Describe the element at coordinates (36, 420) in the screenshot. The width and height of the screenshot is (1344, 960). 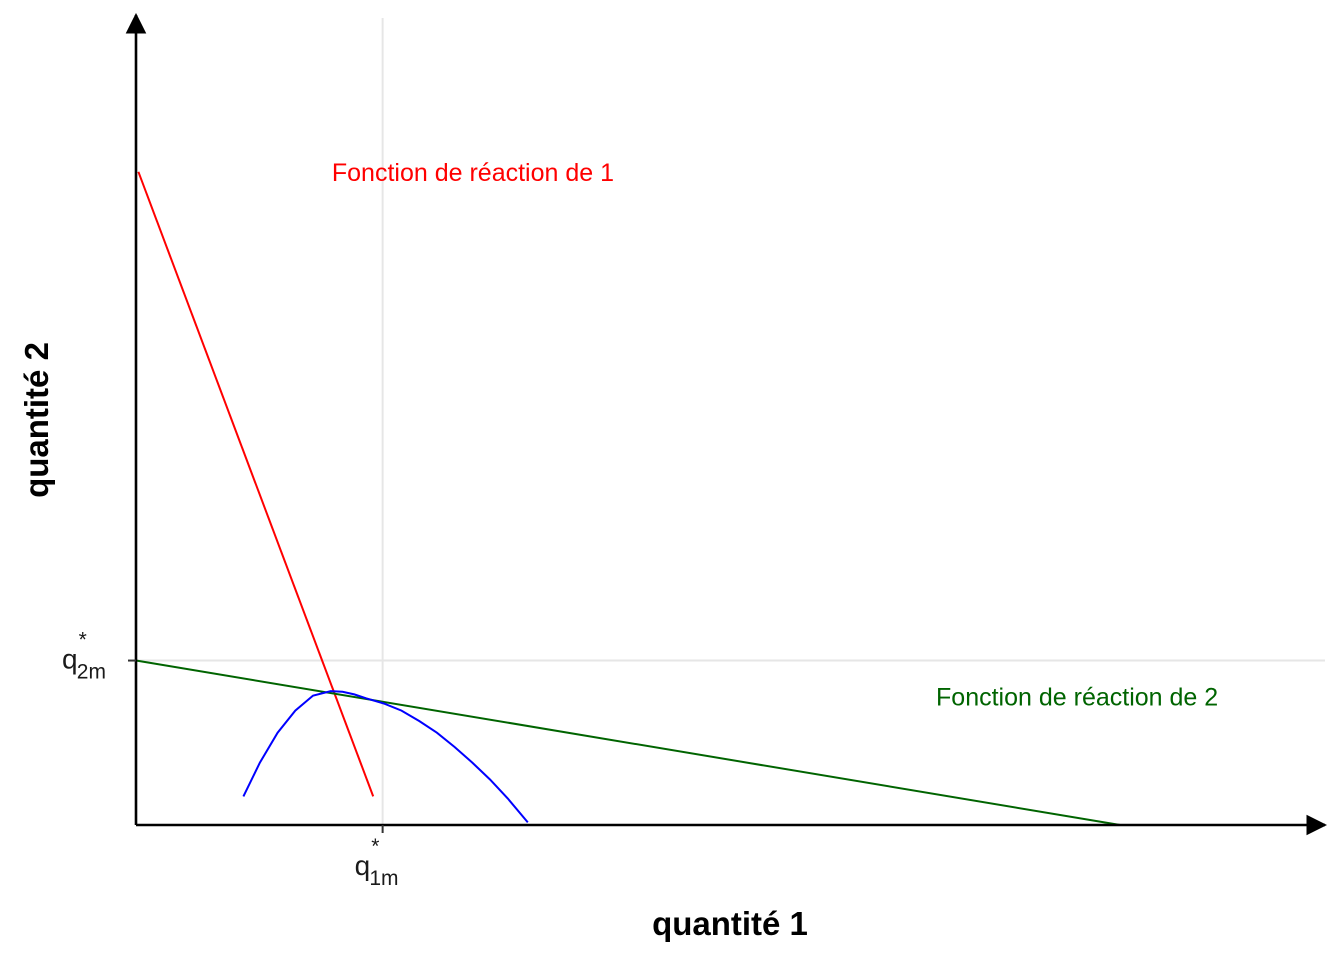
I see `y-axis-title: quantité 2` at that location.